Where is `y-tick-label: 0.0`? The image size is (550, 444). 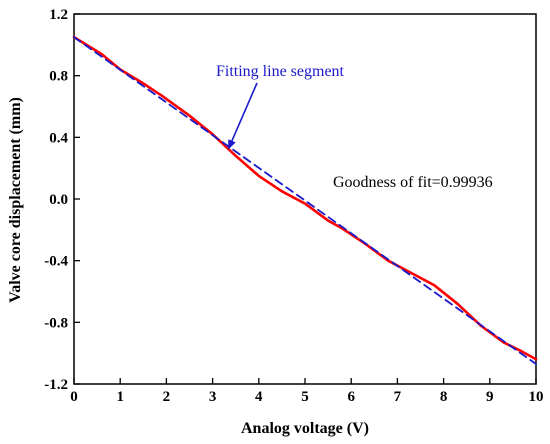
y-tick-label: 0.0 is located at coordinates (58, 200).